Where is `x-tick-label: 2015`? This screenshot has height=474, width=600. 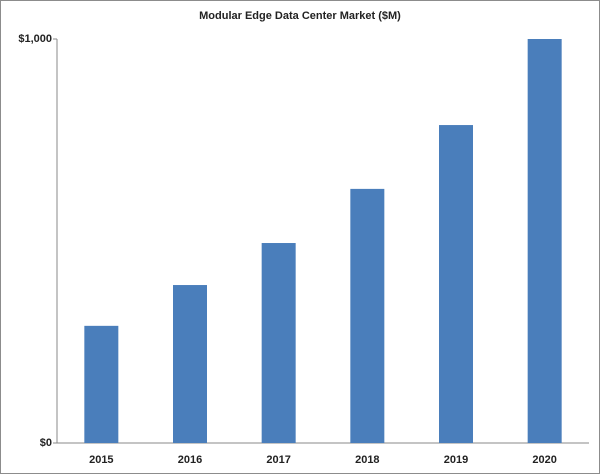 x-tick-label: 2015 is located at coordinates (101, 460).